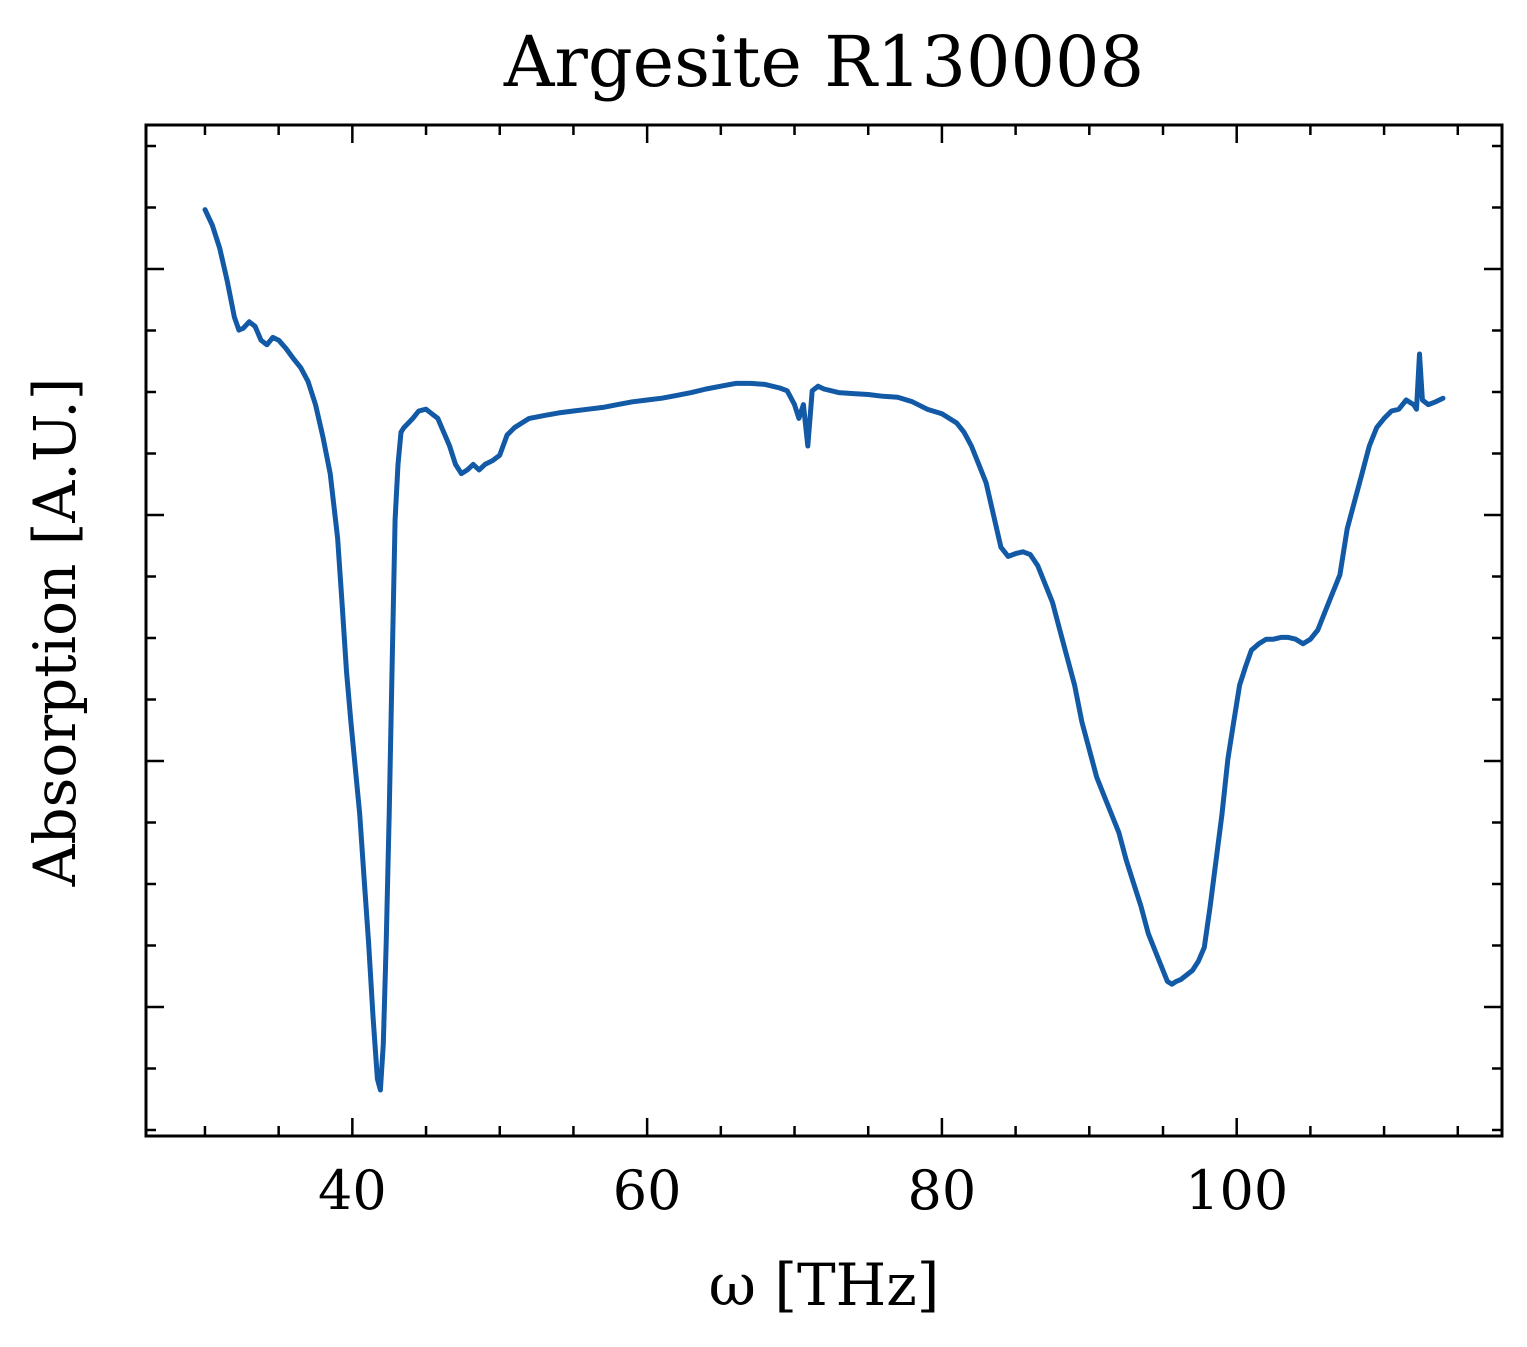 The height and width of the screenshot is (1347, 1527). I want to click on x-tick-label: 80, so click(942, 1190).